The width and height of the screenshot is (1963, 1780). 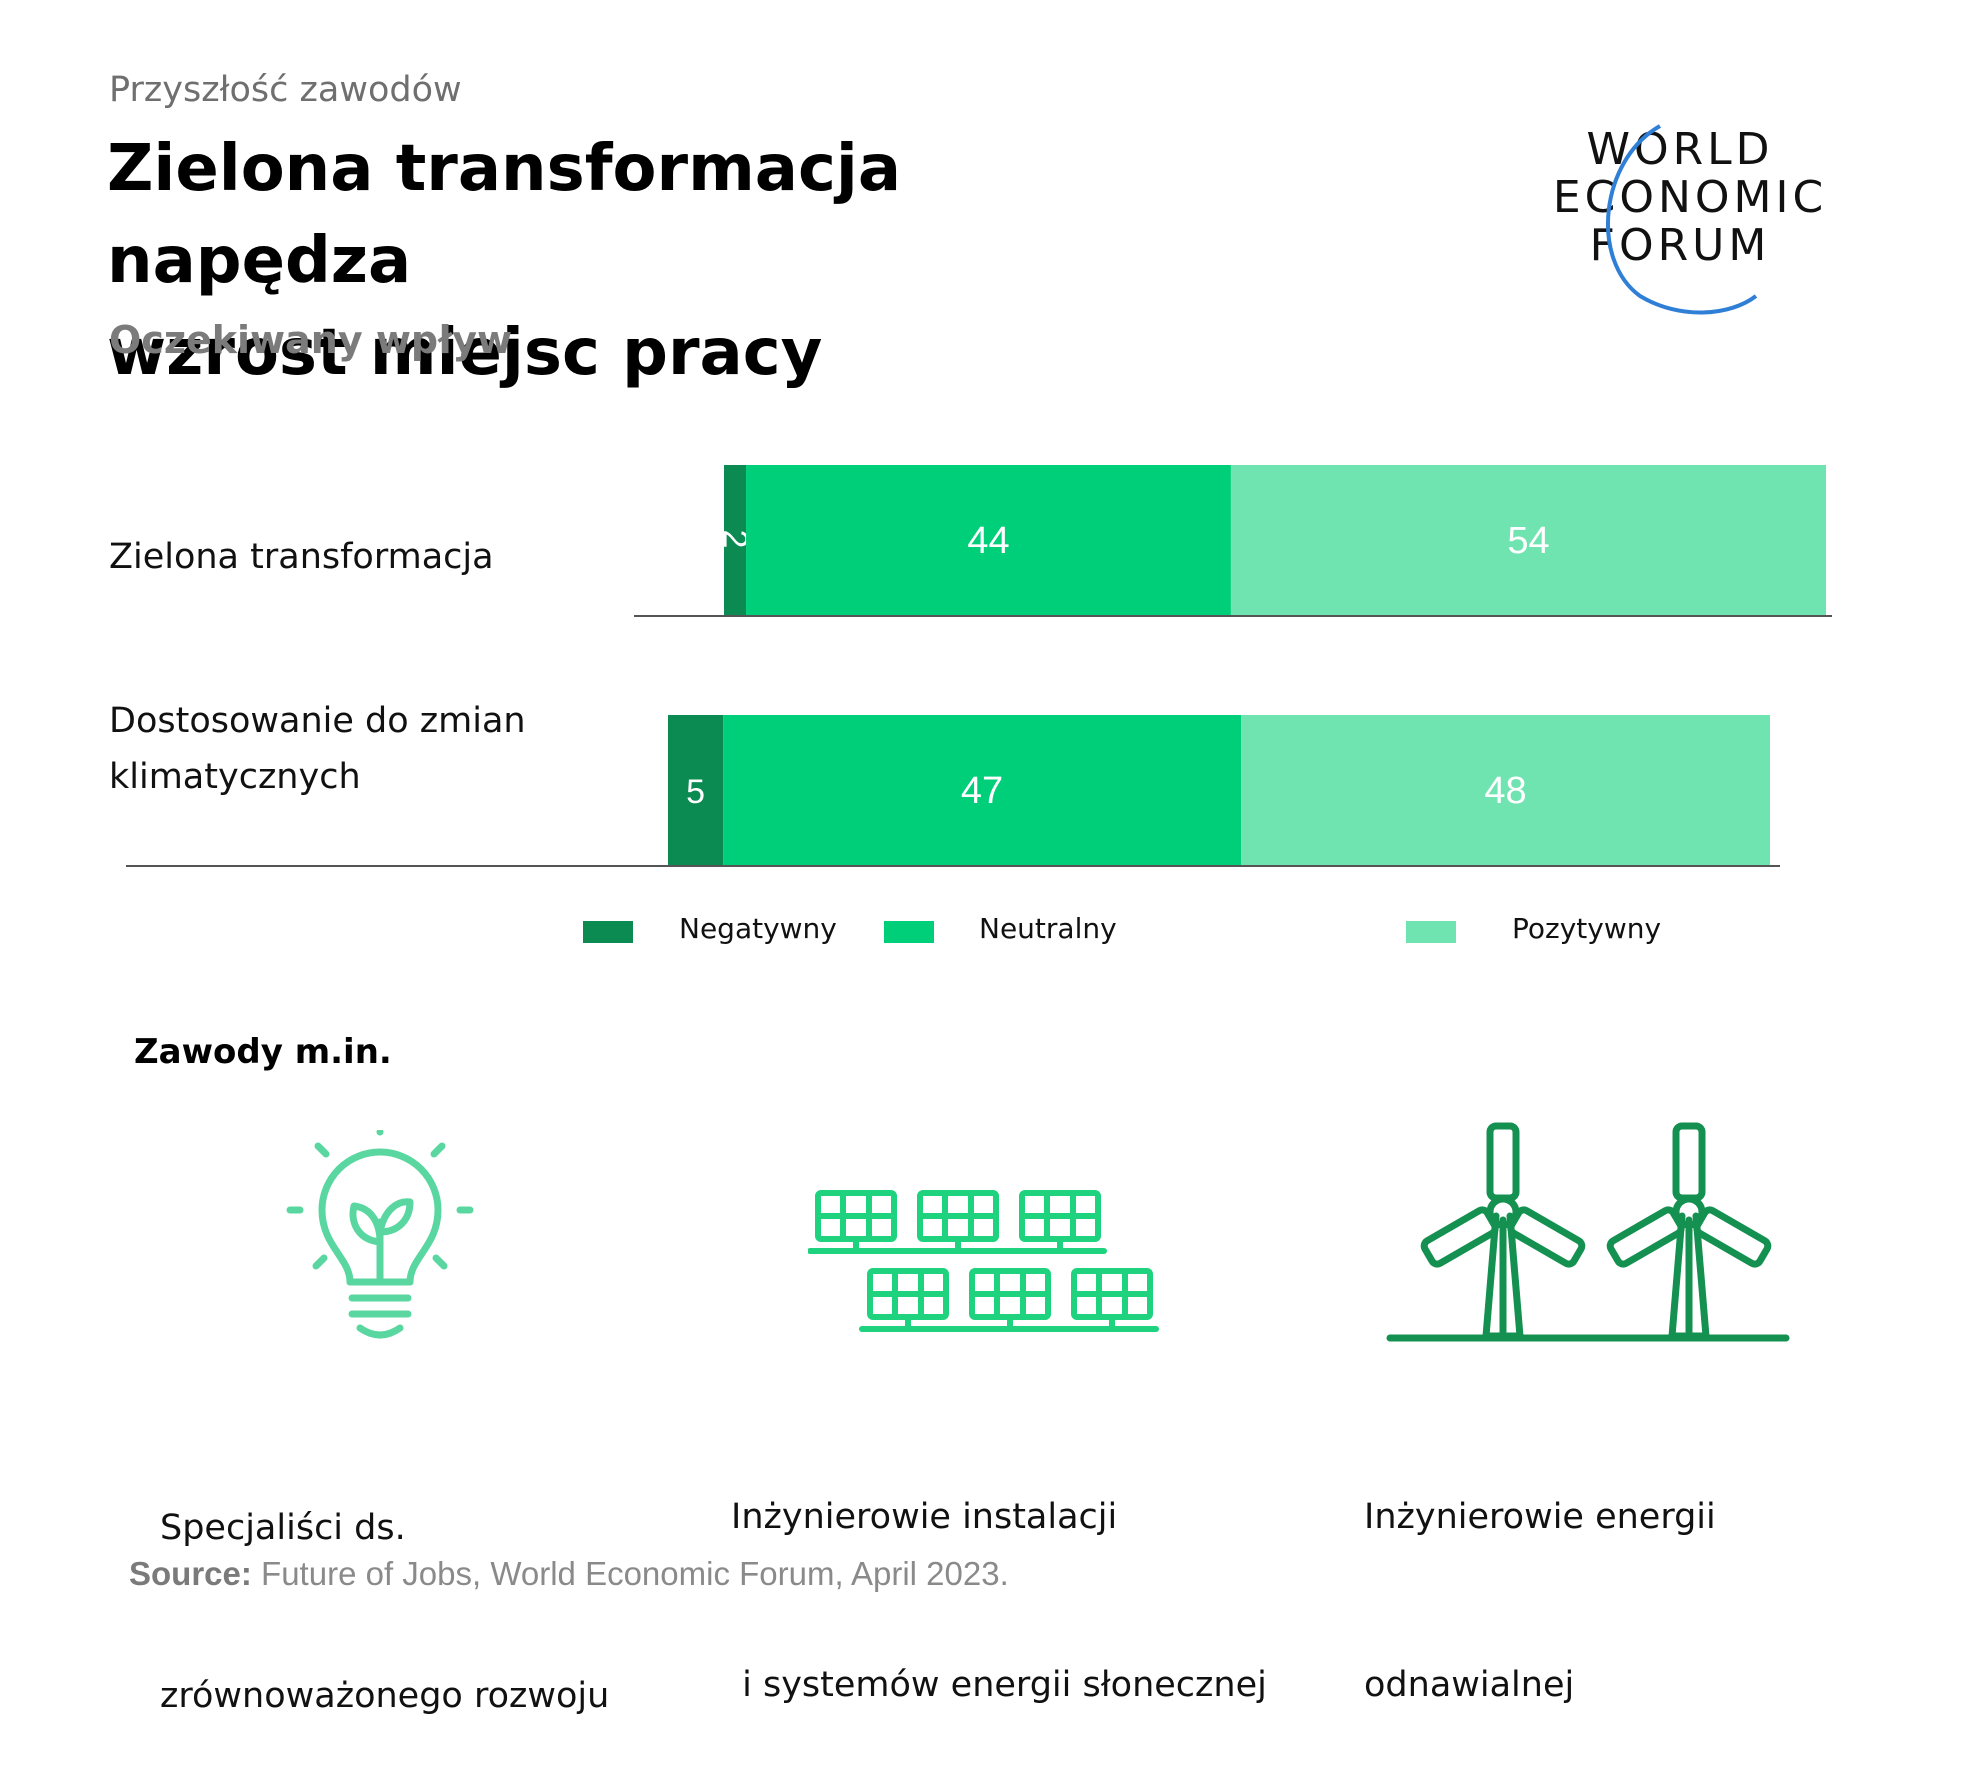 I want to click on legend-label-negative: Negatywny, so click(x=758, y=928).